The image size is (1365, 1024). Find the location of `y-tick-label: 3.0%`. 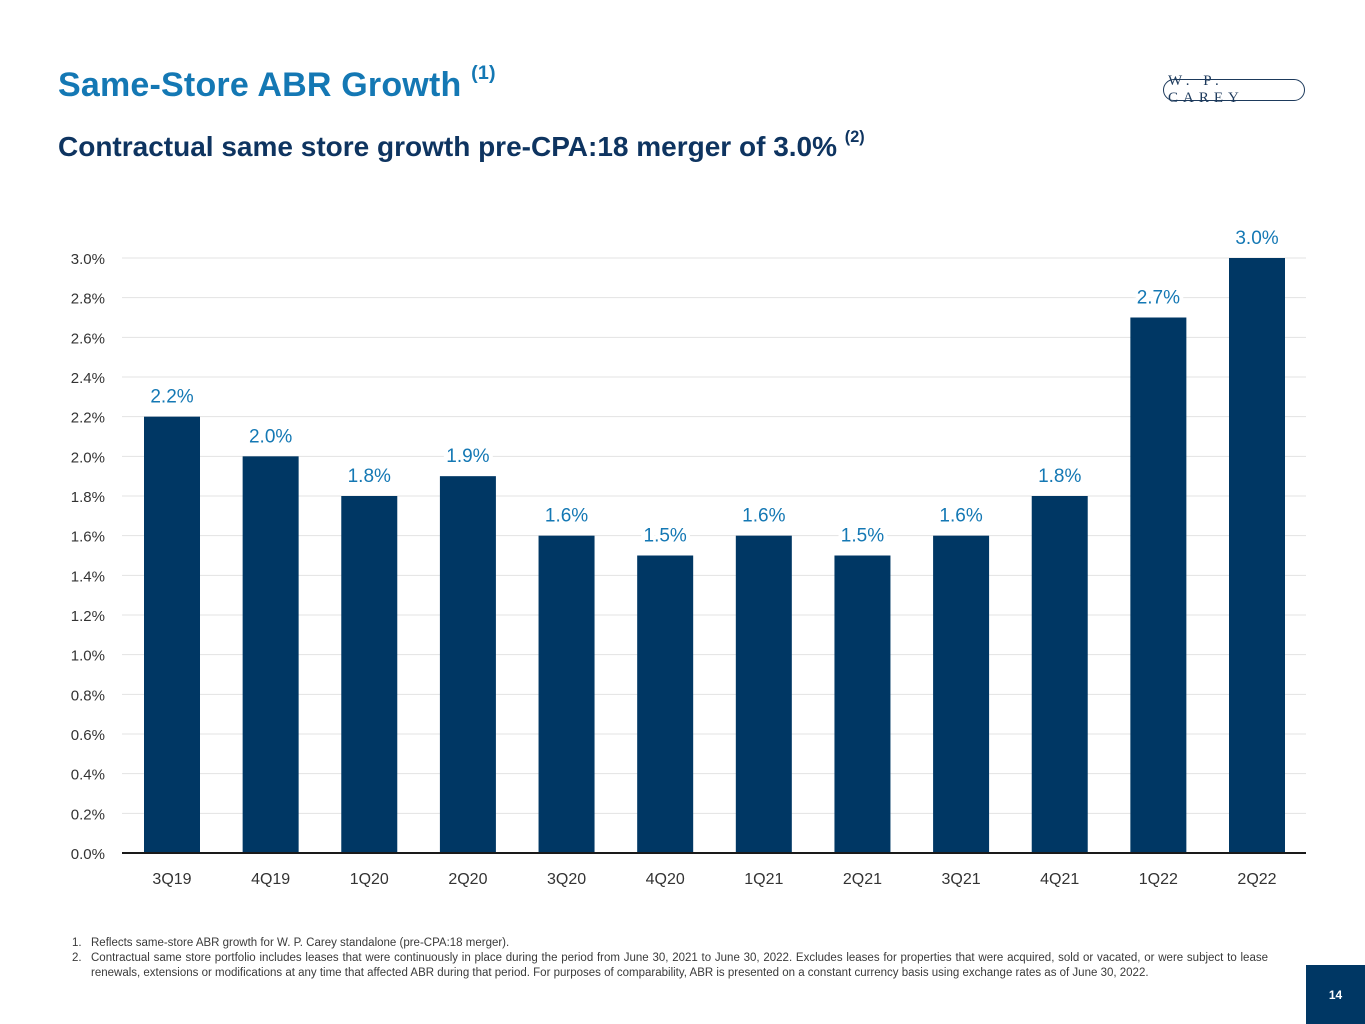

y-tick-label: 3.0% is located at coordinates (88, 259).